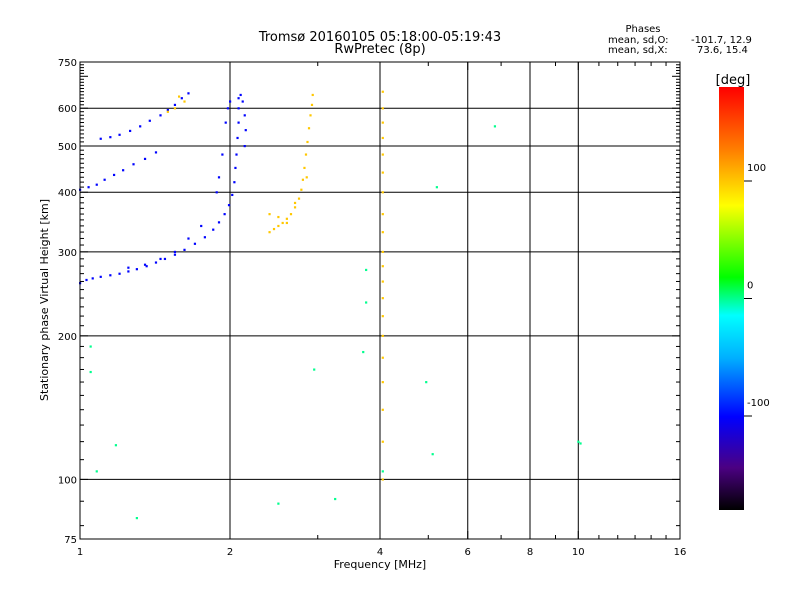  I want to click on colorbar, so click(731, 298).